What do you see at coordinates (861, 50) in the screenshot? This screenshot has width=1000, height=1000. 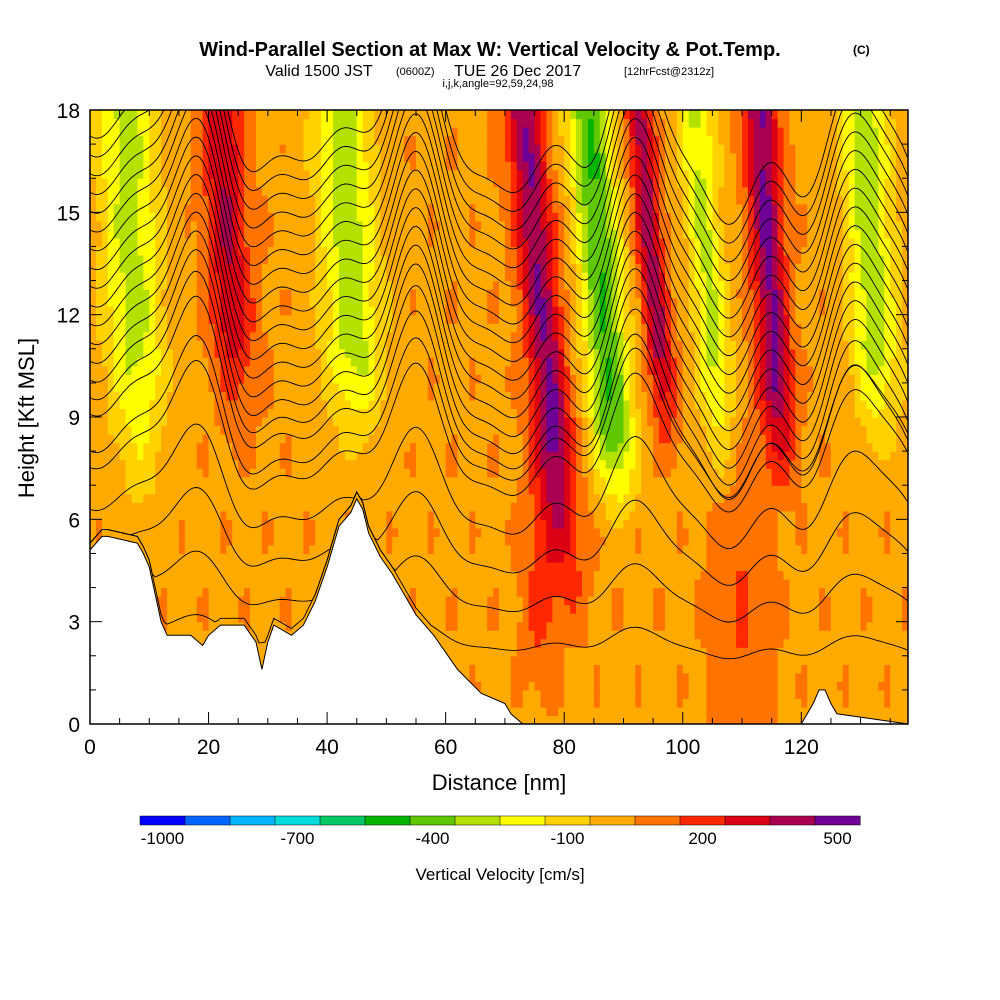 I see `copyright-mark: (C)` at bounding box center [861, 50].